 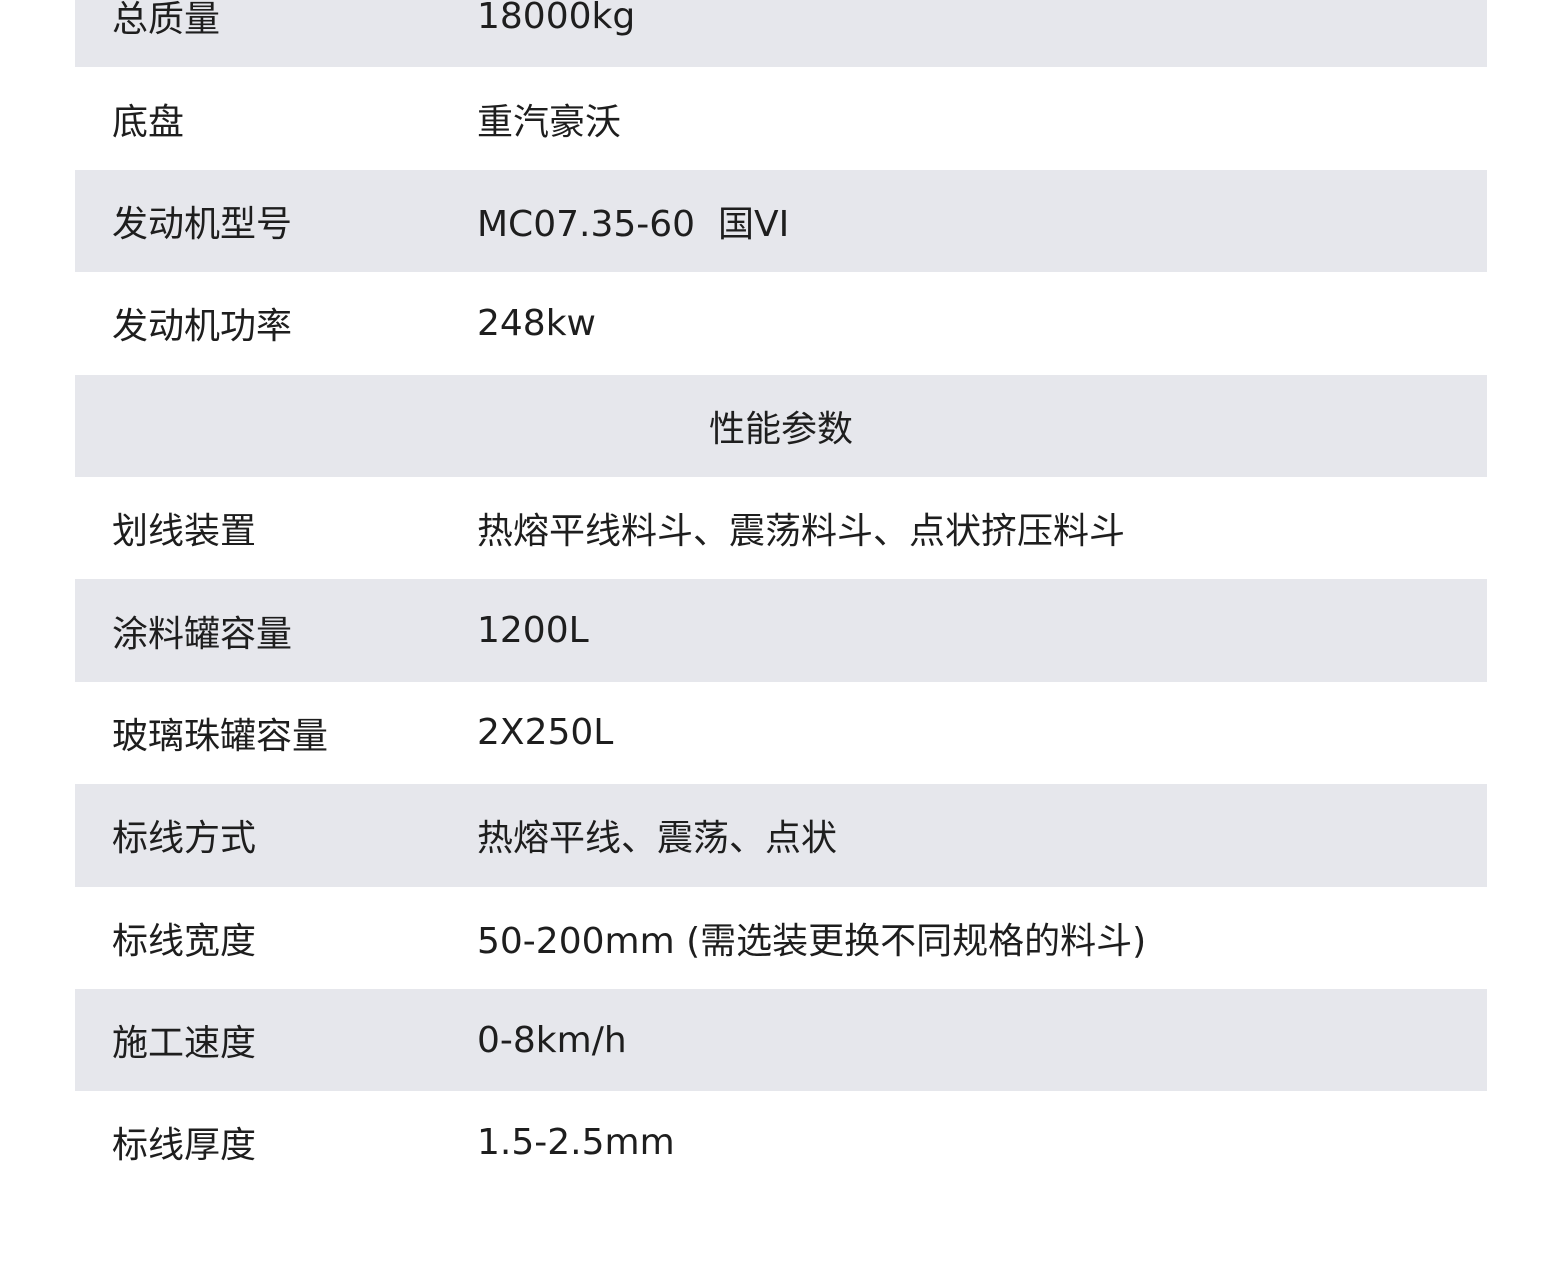 What do you see at coordinates (202, 327) in the screenshot?
I see `row-label: 发动机功率` at bounding box center [202, 327].